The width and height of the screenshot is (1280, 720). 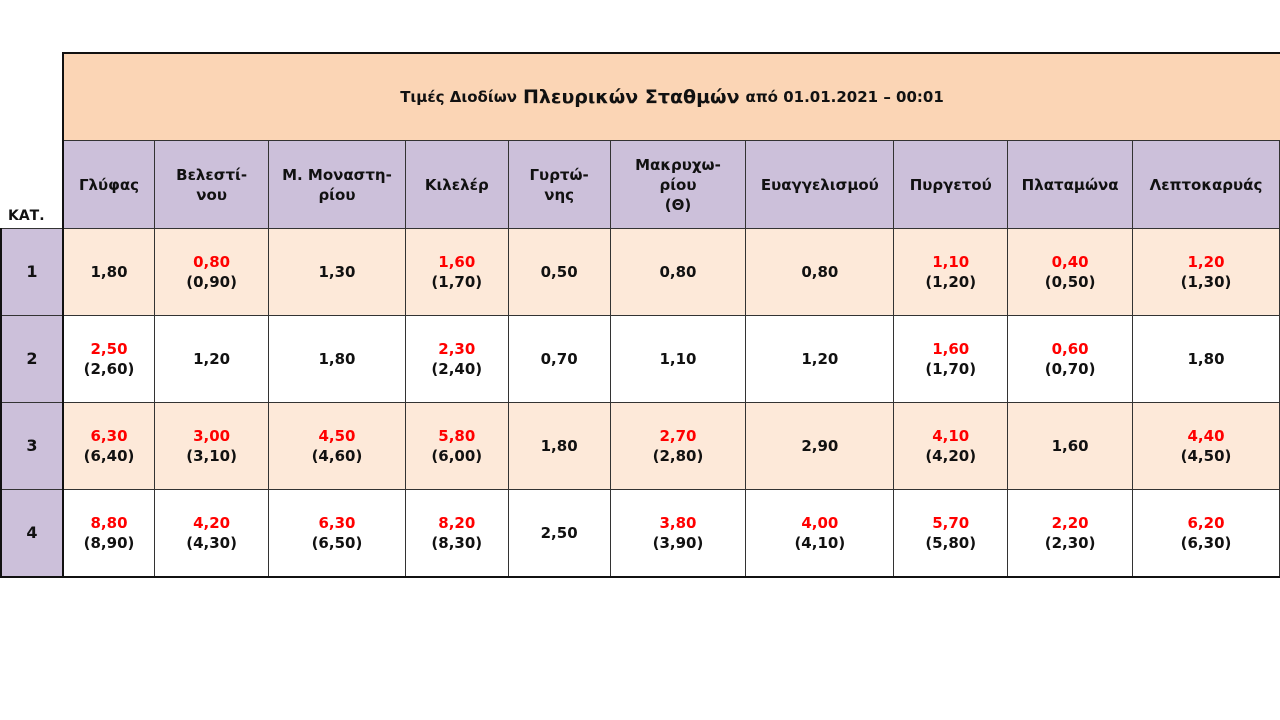 I want to click on price-cell: 5,70 (5,80), so click(x=951, y=533).